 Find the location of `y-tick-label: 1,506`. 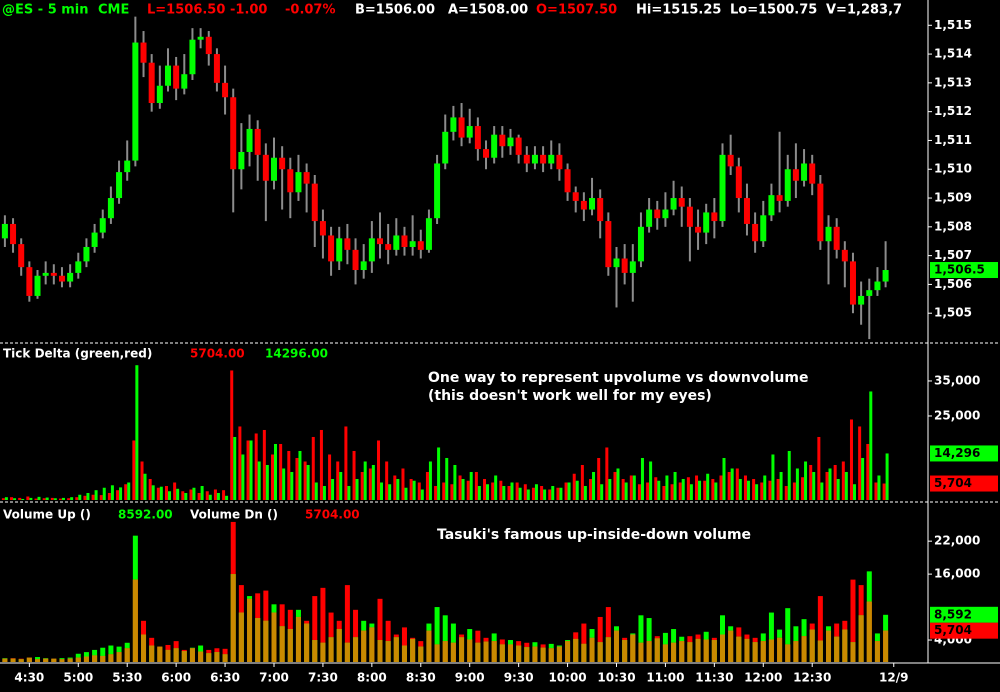

y-tick-label: 1,506 is located at coordinates (953, 284).